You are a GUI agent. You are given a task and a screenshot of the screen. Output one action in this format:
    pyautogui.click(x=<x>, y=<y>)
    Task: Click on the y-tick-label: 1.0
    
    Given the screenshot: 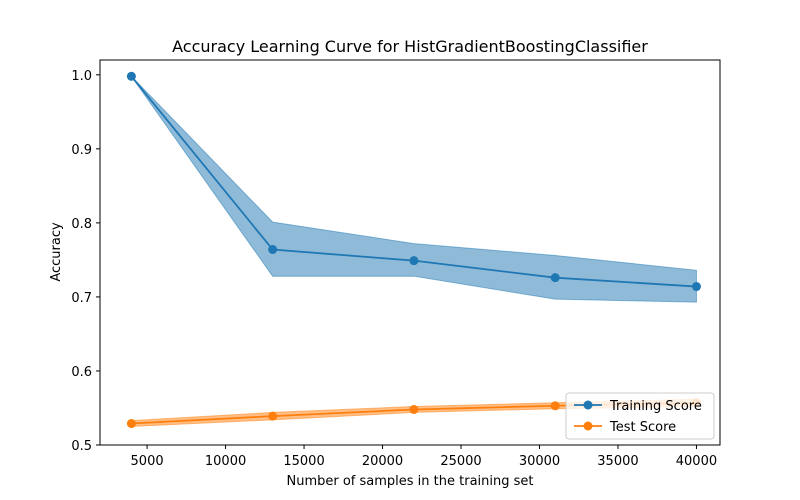 What is the action you would take?
    pyautogui.click(x=81, y=76)
    